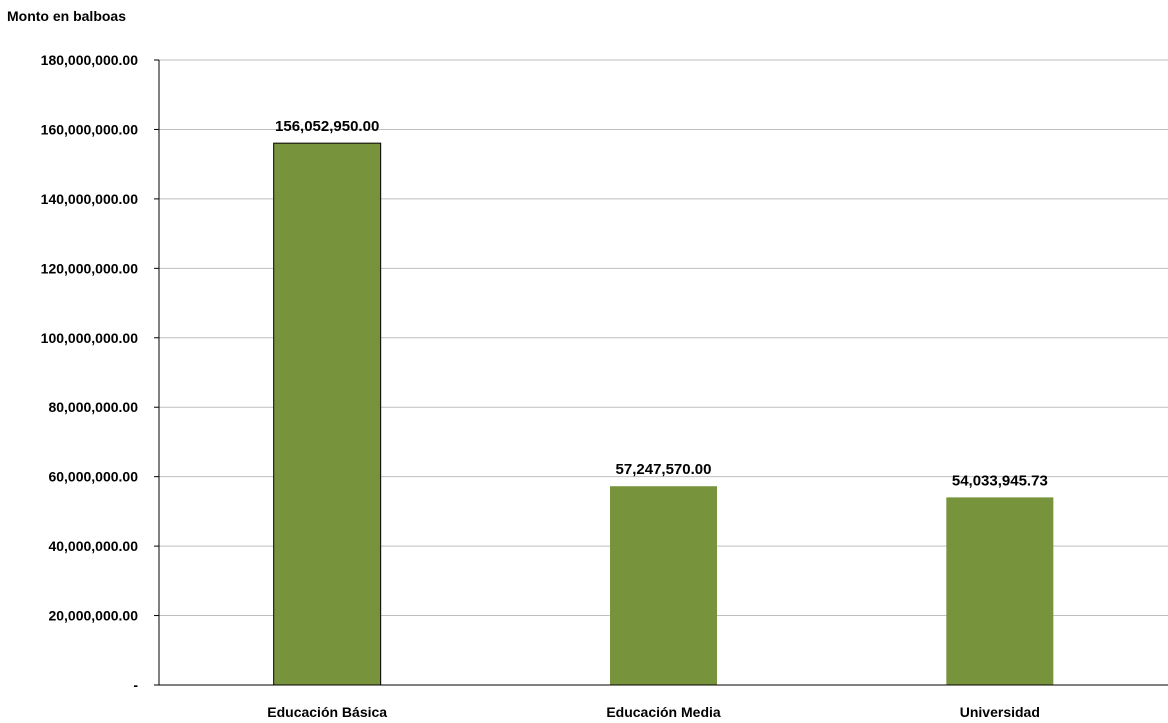 This screenshot has width=1168, height=723. I want to click on x-tick-label: Universidad, so click(1000, 712).